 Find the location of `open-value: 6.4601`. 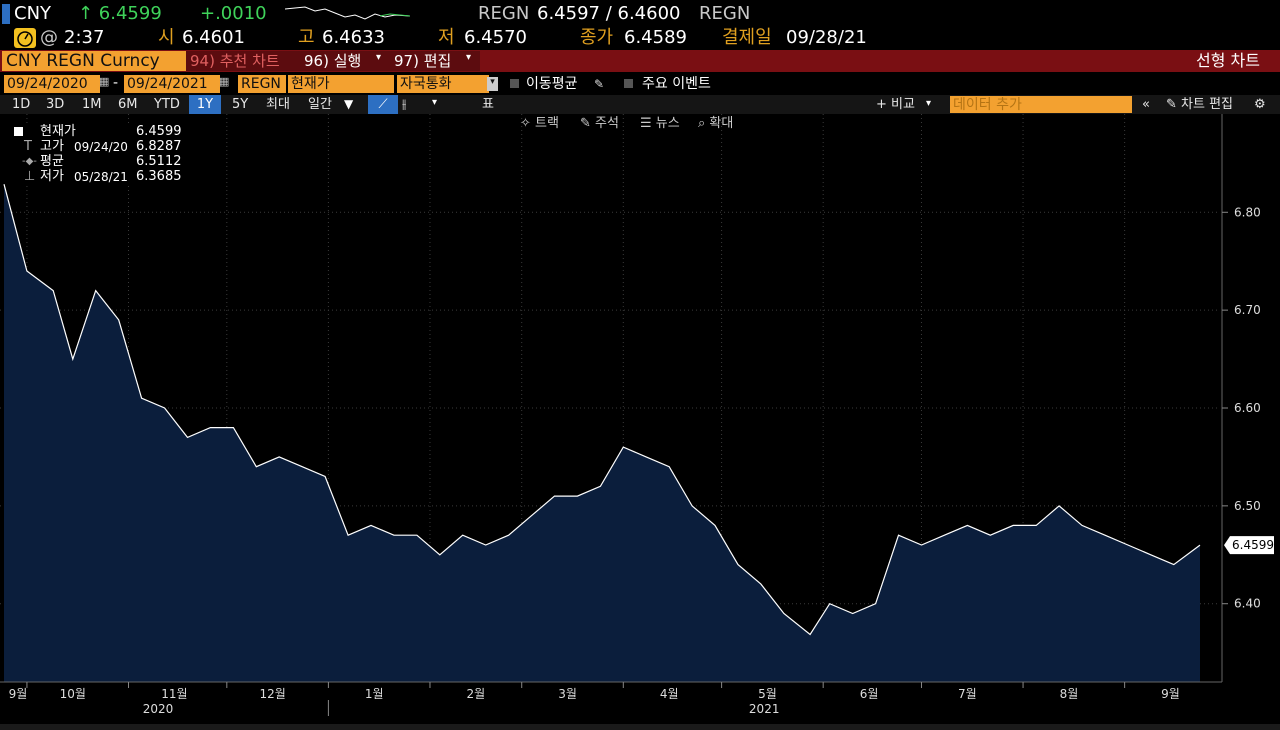

open-value: 6.4601 is located at coordinates (213, 37).